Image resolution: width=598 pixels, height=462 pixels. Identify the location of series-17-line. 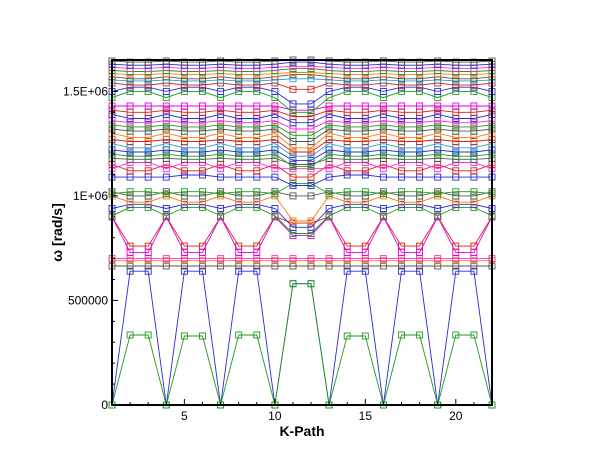
(302, 160).